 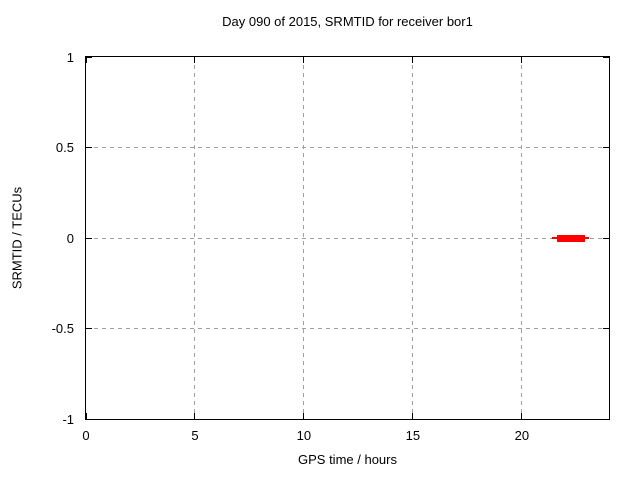 I want to click on y-tick-label-0: 0, so click(x=70, y=238).